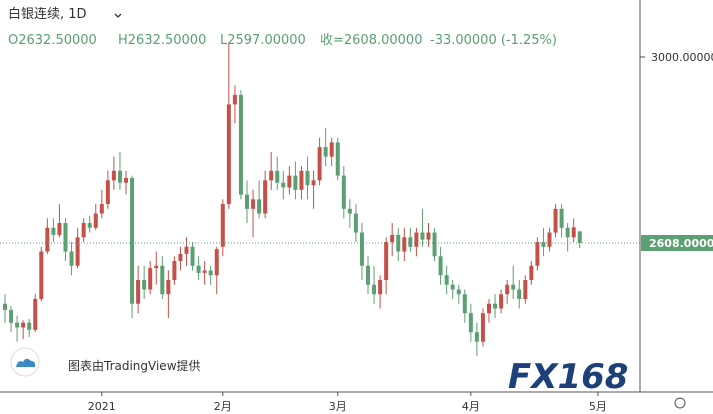 The width and height of the screenshot is (713, 414). I want to click on attribution: 图表由TradingView提供, so click(134, 365).